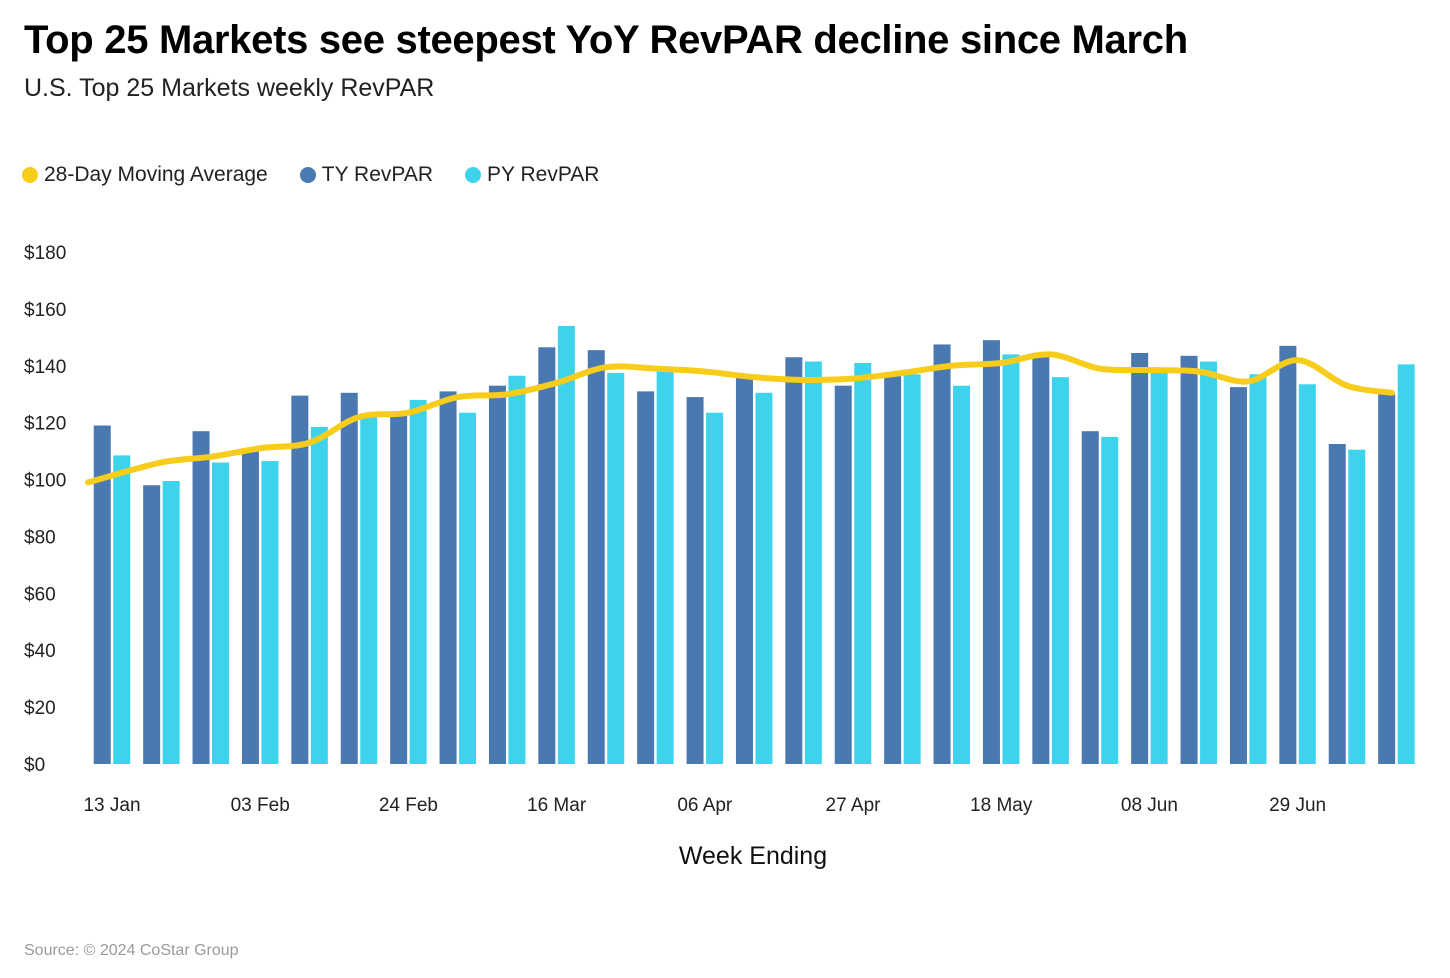  What do you see at coordinates (45, 481) in the screenshot?
I see `y-tick-label: $100` at bounding box center [45, 481].